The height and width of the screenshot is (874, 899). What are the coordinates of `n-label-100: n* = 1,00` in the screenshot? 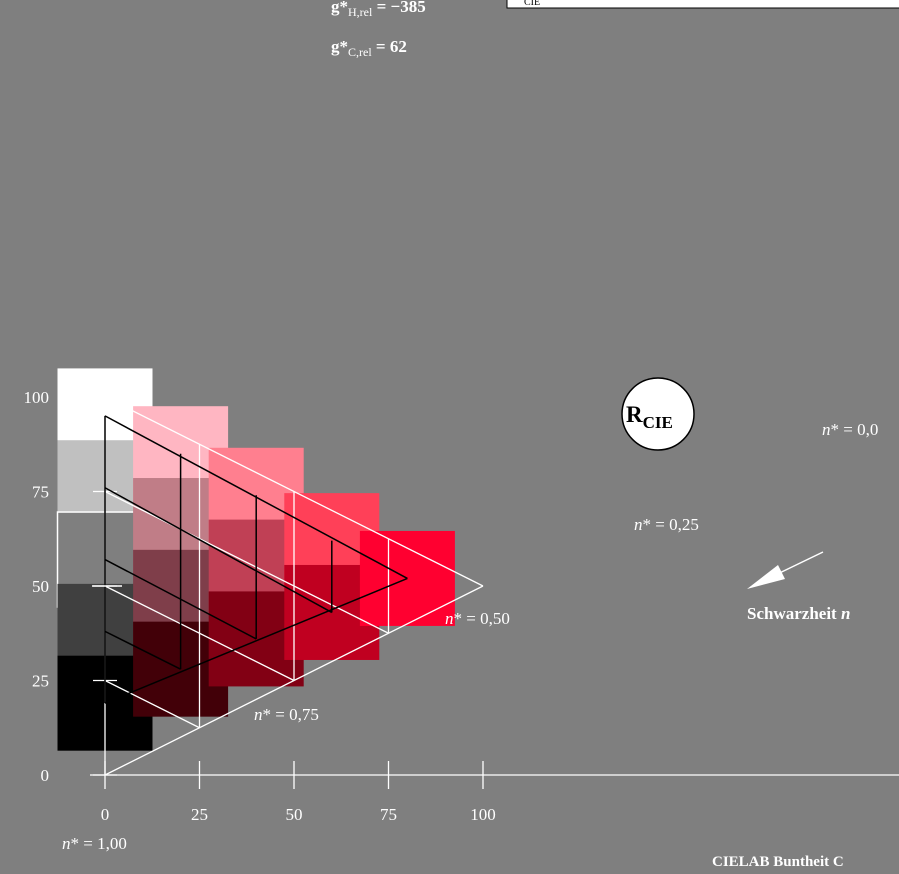 It's located at (94, 843).